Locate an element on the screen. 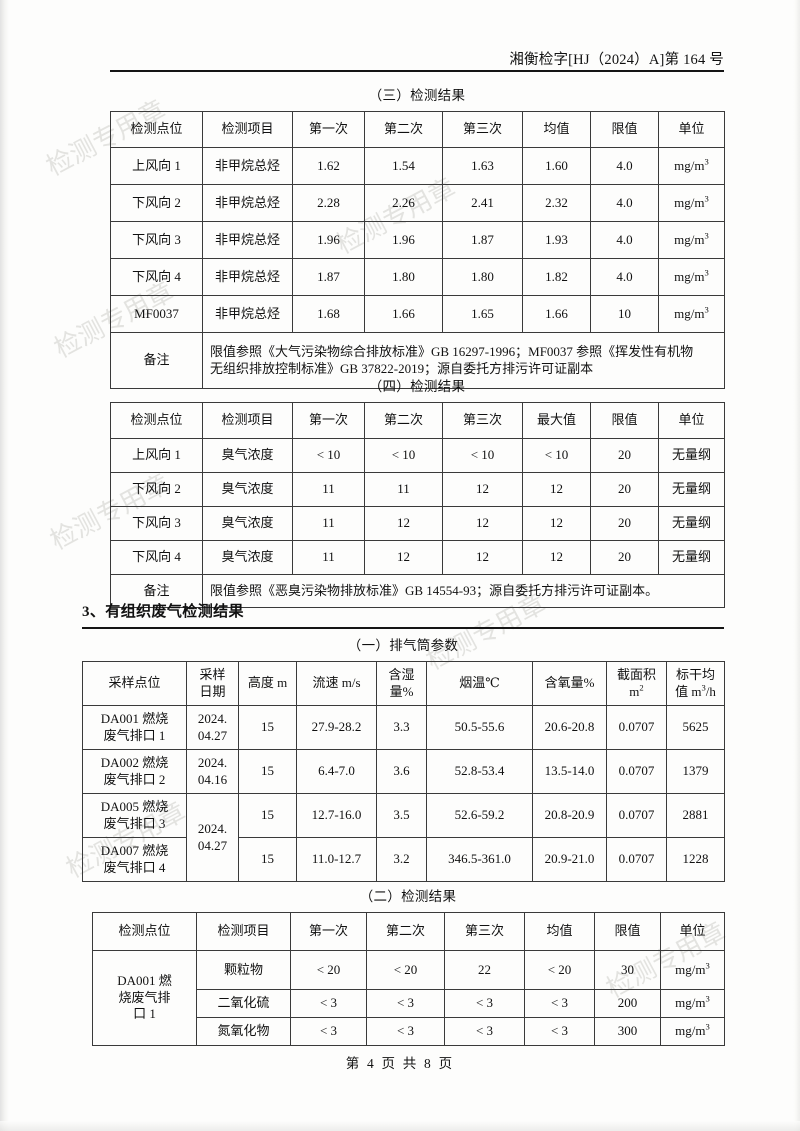 The image size is (800, 1131). cell-first: 1.87 is located at coordinates (328, 277).